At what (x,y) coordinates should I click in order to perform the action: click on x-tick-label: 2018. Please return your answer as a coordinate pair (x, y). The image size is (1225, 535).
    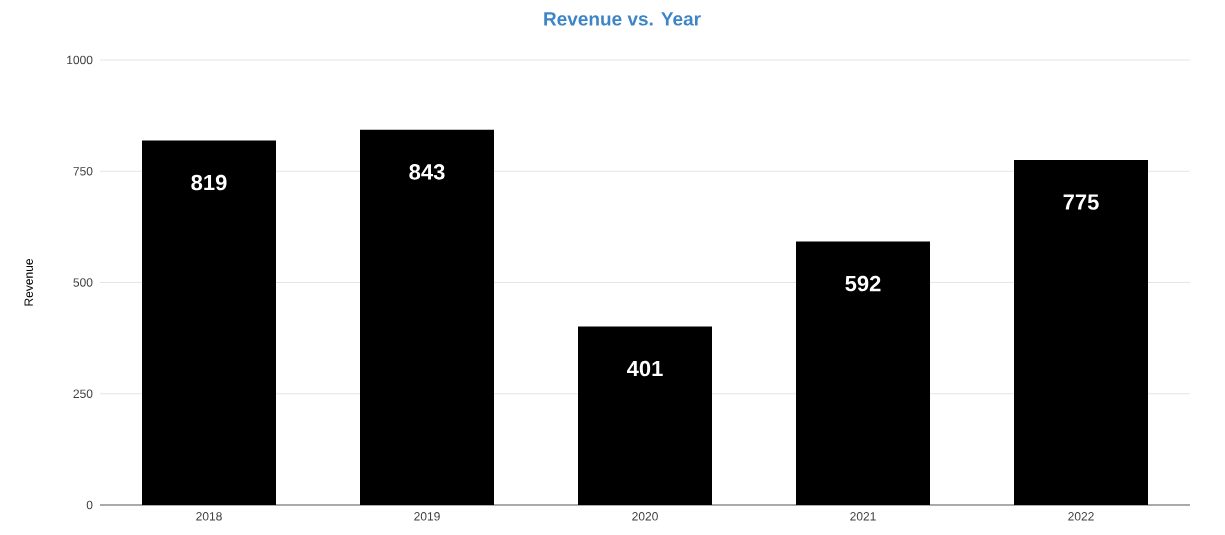
    Looking at the image, I should click on (209, 516).